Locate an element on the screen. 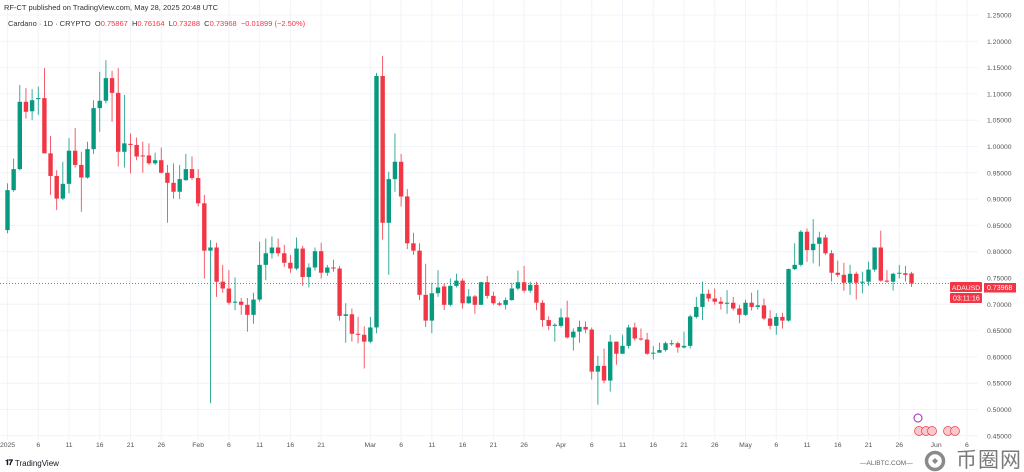 This screenshot has height=472, width=1024. x-tick-label: Apr is located at coordinates (561, 445).